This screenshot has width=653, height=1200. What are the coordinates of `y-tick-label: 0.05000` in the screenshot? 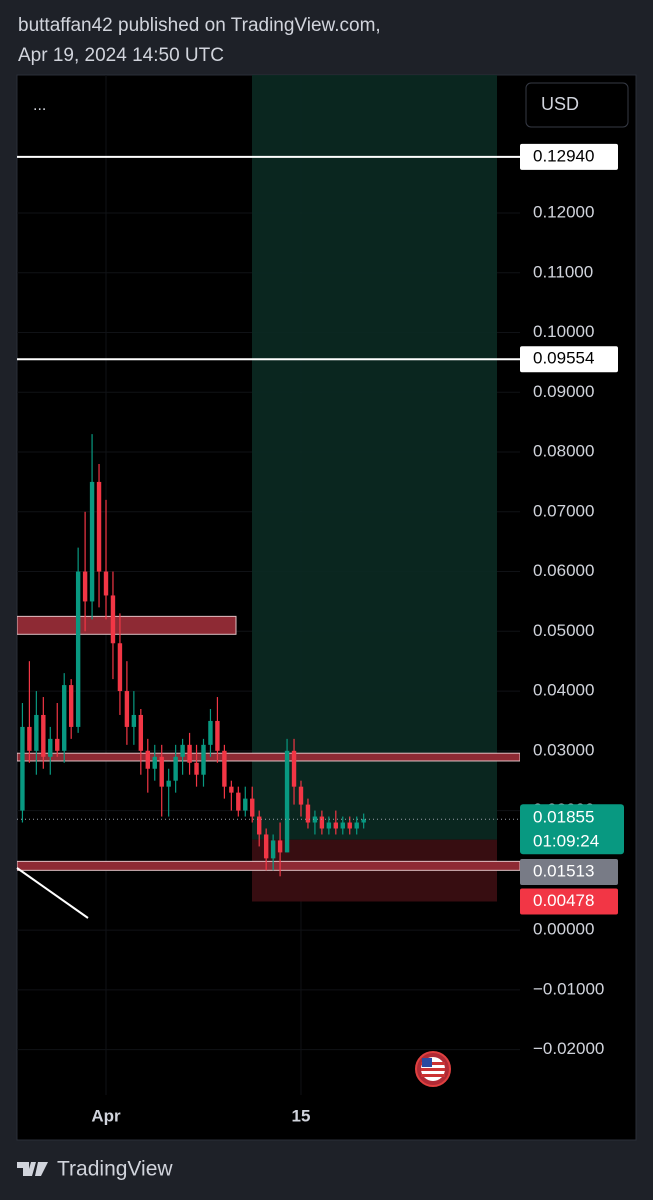 It's located at (563, 630).